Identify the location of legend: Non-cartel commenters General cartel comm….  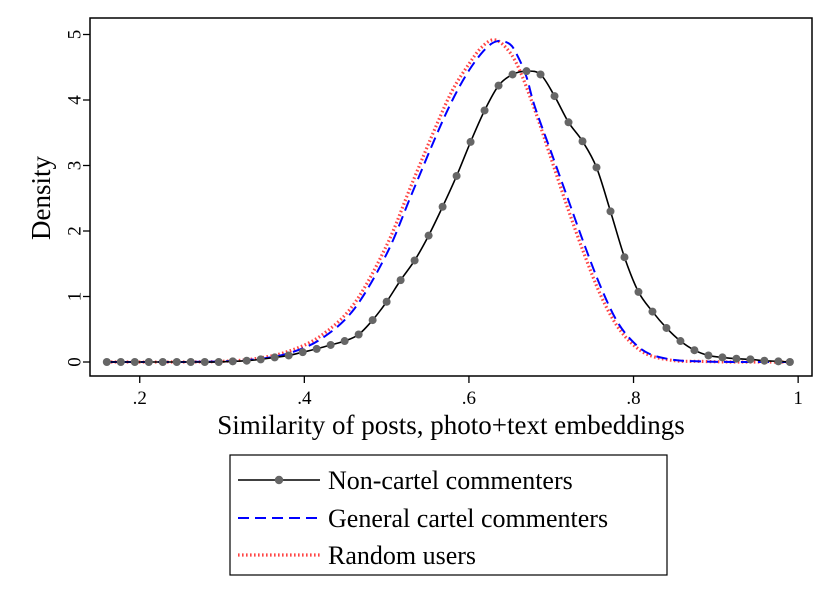
(448, 515).